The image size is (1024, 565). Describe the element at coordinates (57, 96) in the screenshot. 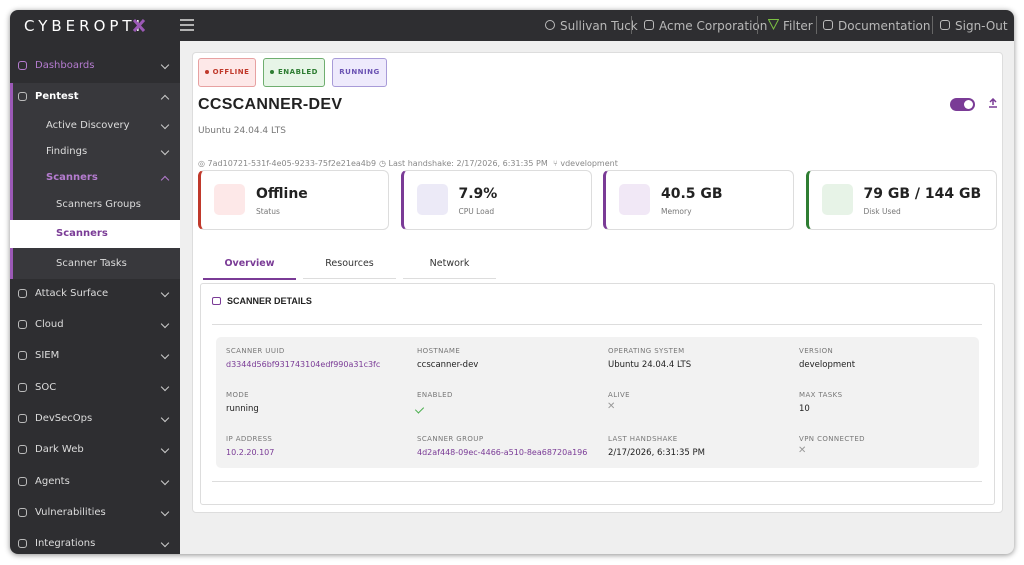

I see `sidebar-item: Pentest` at that location.